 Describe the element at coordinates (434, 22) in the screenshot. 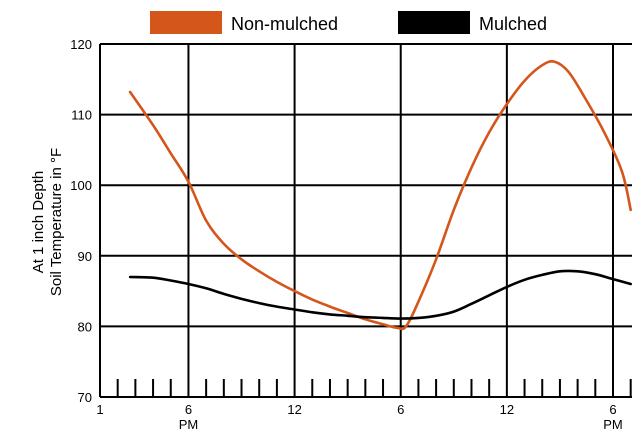

I see `legend-swatch-mulched` at that location.